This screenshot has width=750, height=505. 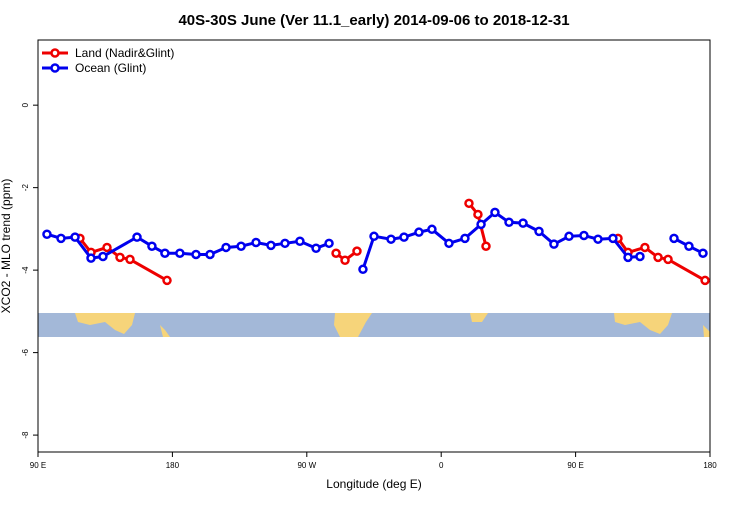 I want to click on y-tick-label: -2, so click(x=25, y=188).